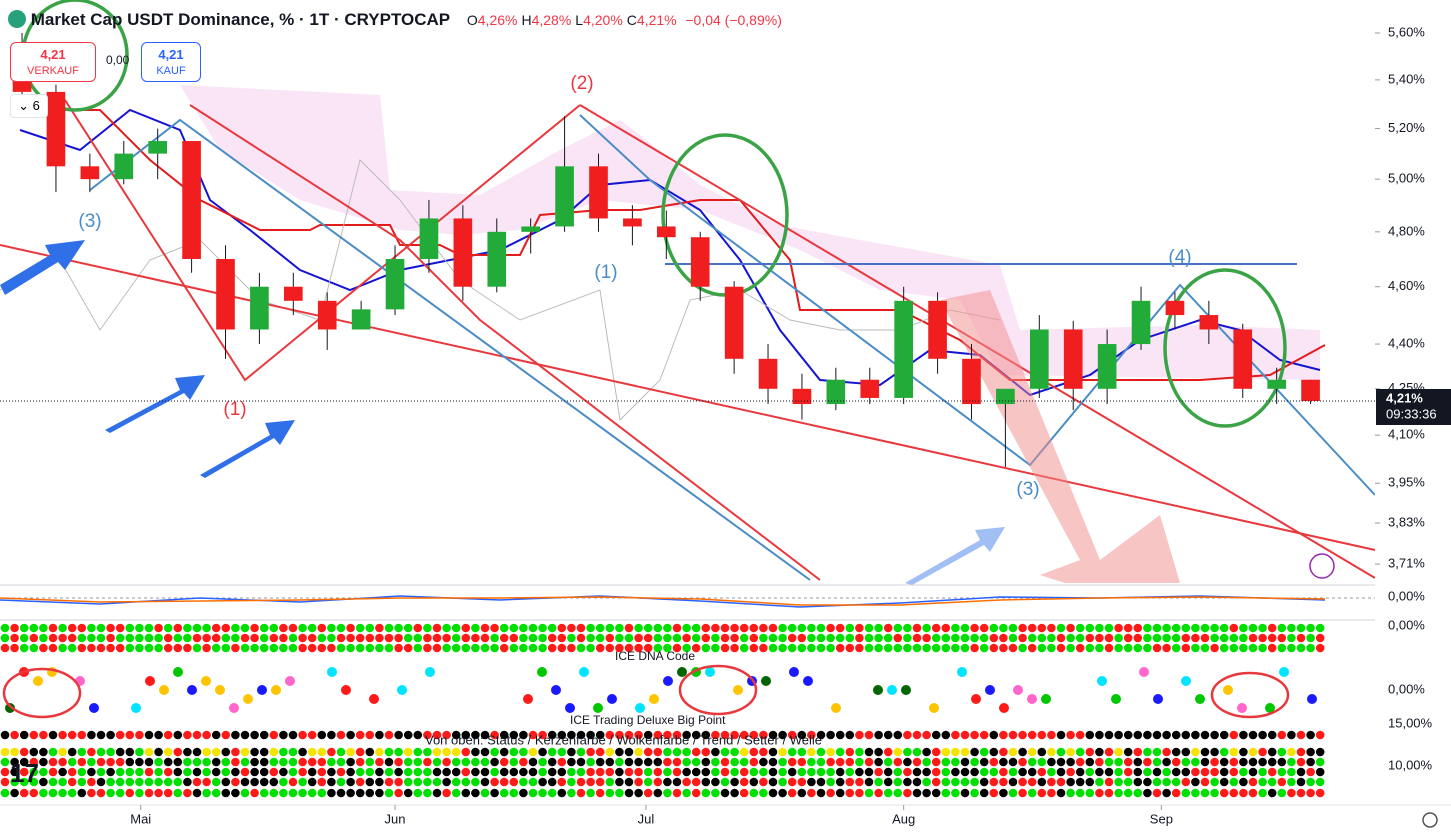 The width and height of the screenshot is (1451, 836). What do you see at coordinates (1411, 413) in the screenshot?
I see `countdown: 09:33:36` at bounding box center [1411, 413].